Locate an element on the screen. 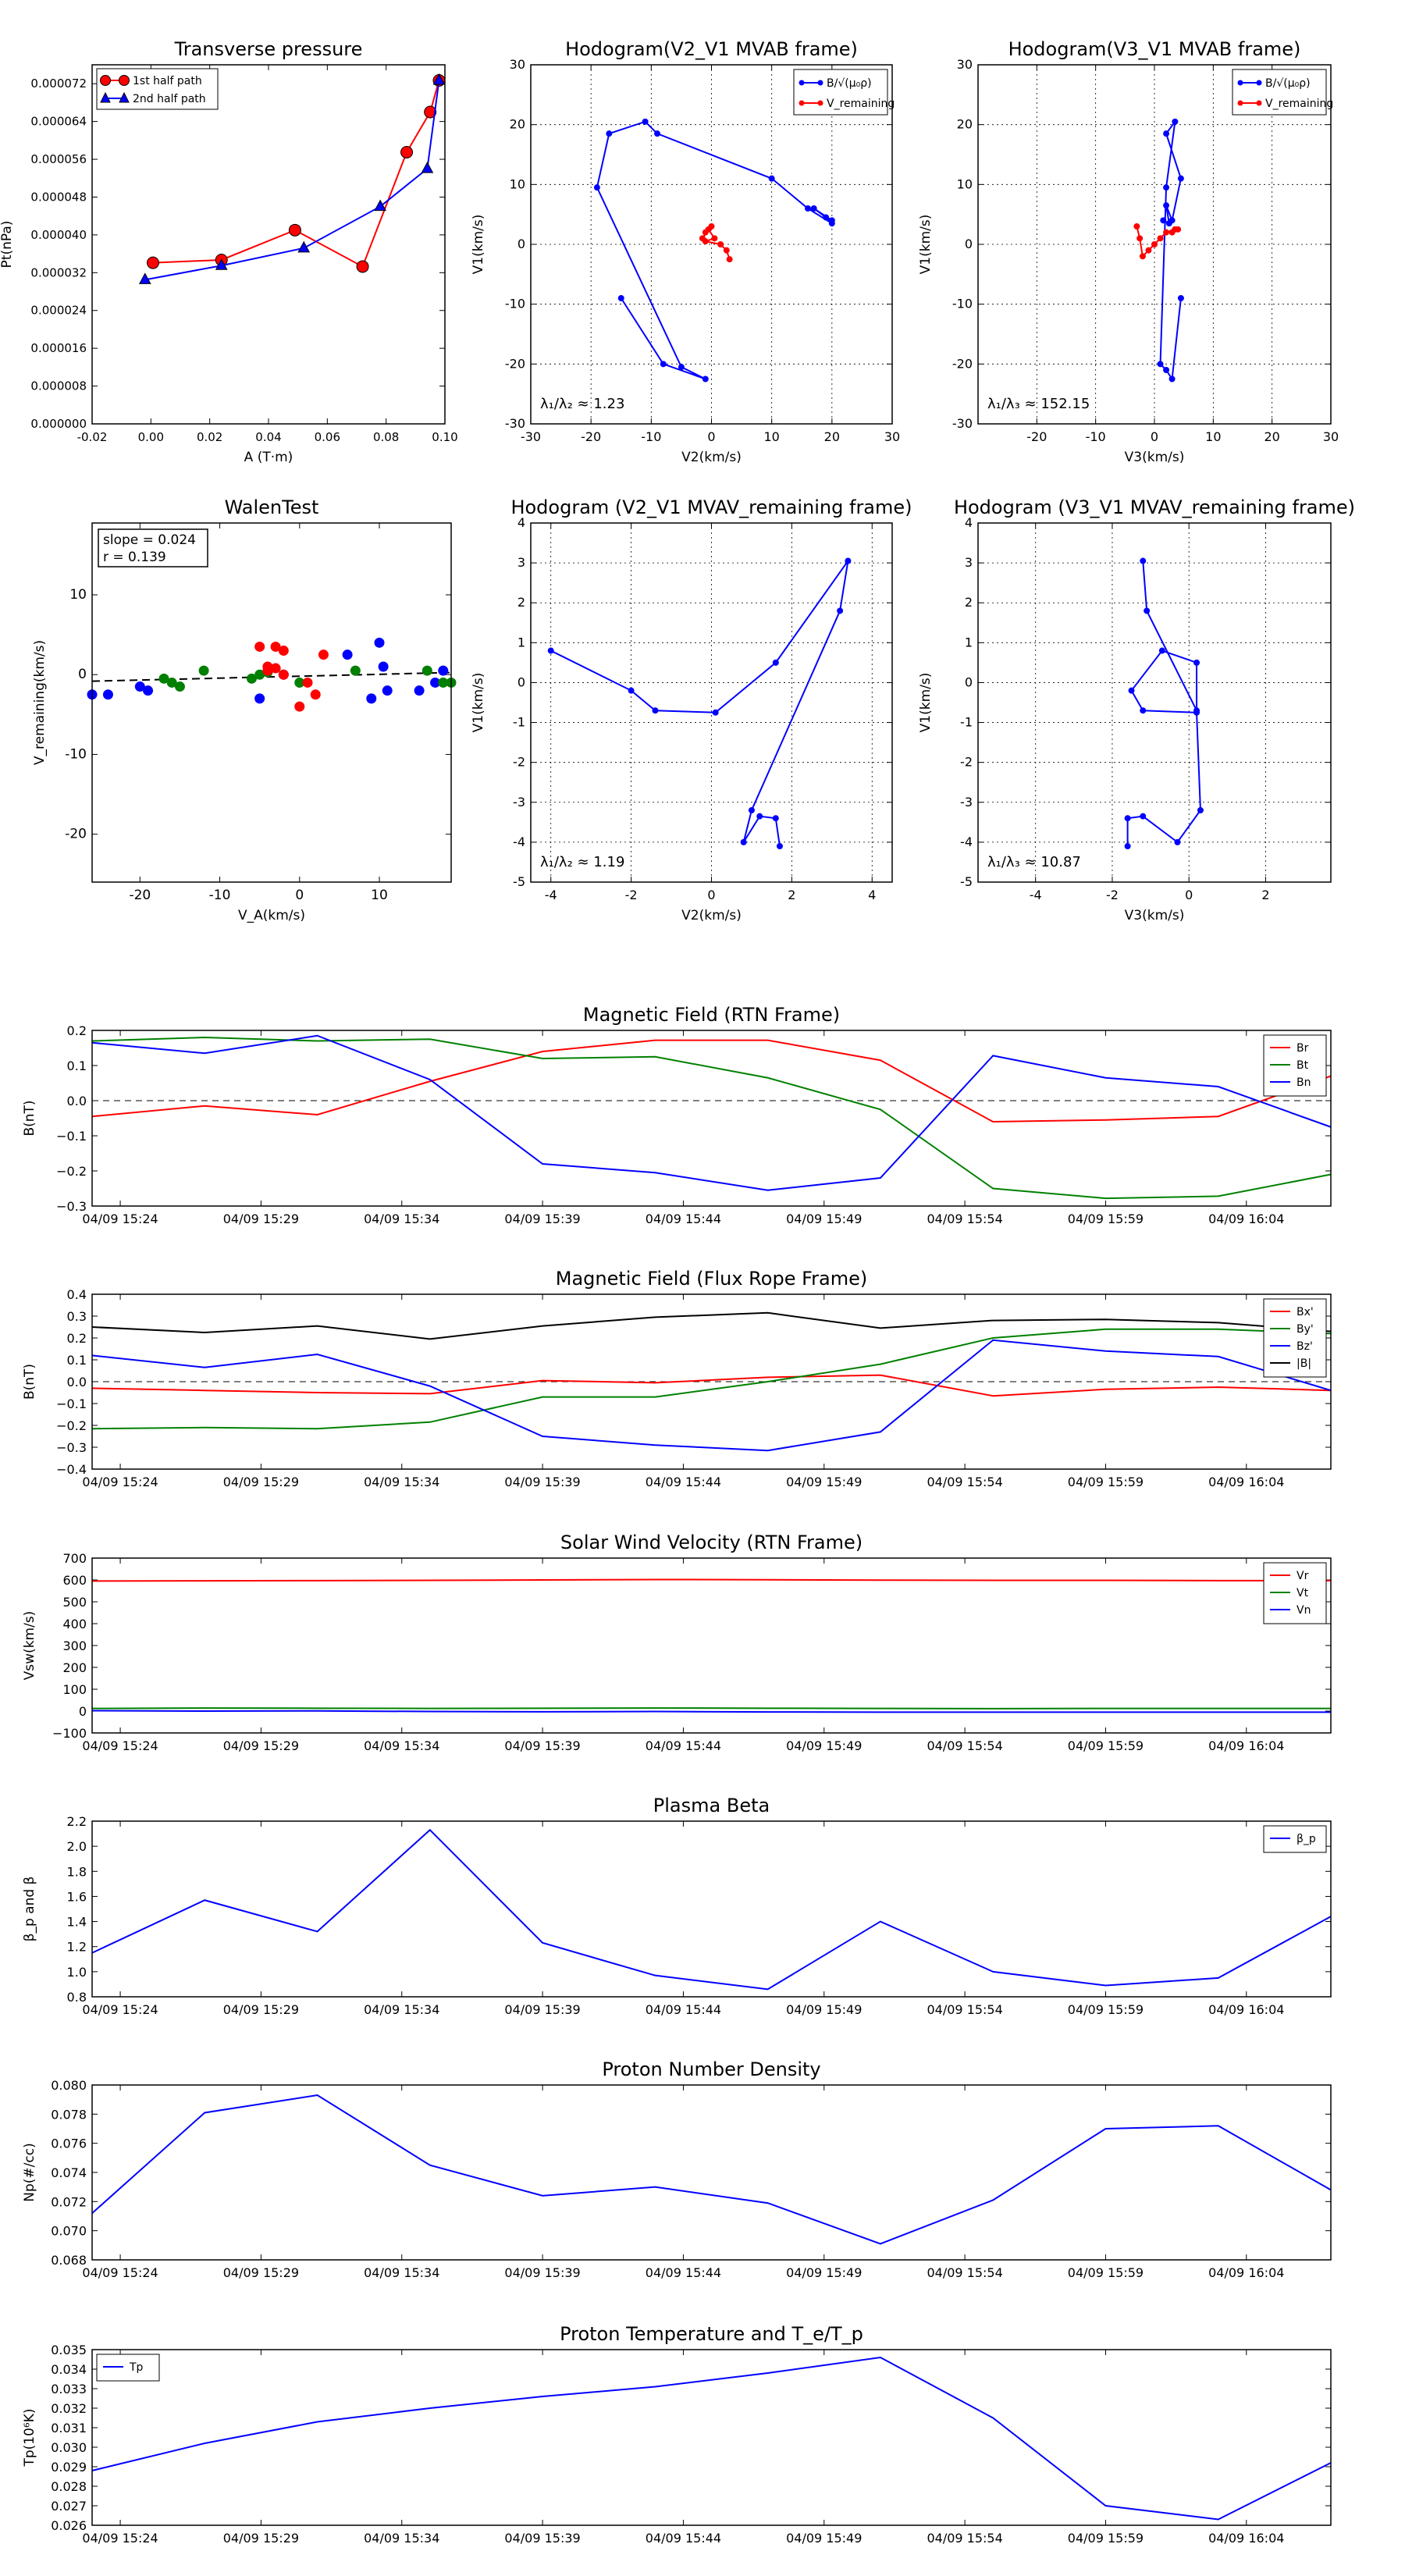 The height and width of the screenshot is (2576, 1405). x-tick-label: 10 is located at coordinates (771, 436).